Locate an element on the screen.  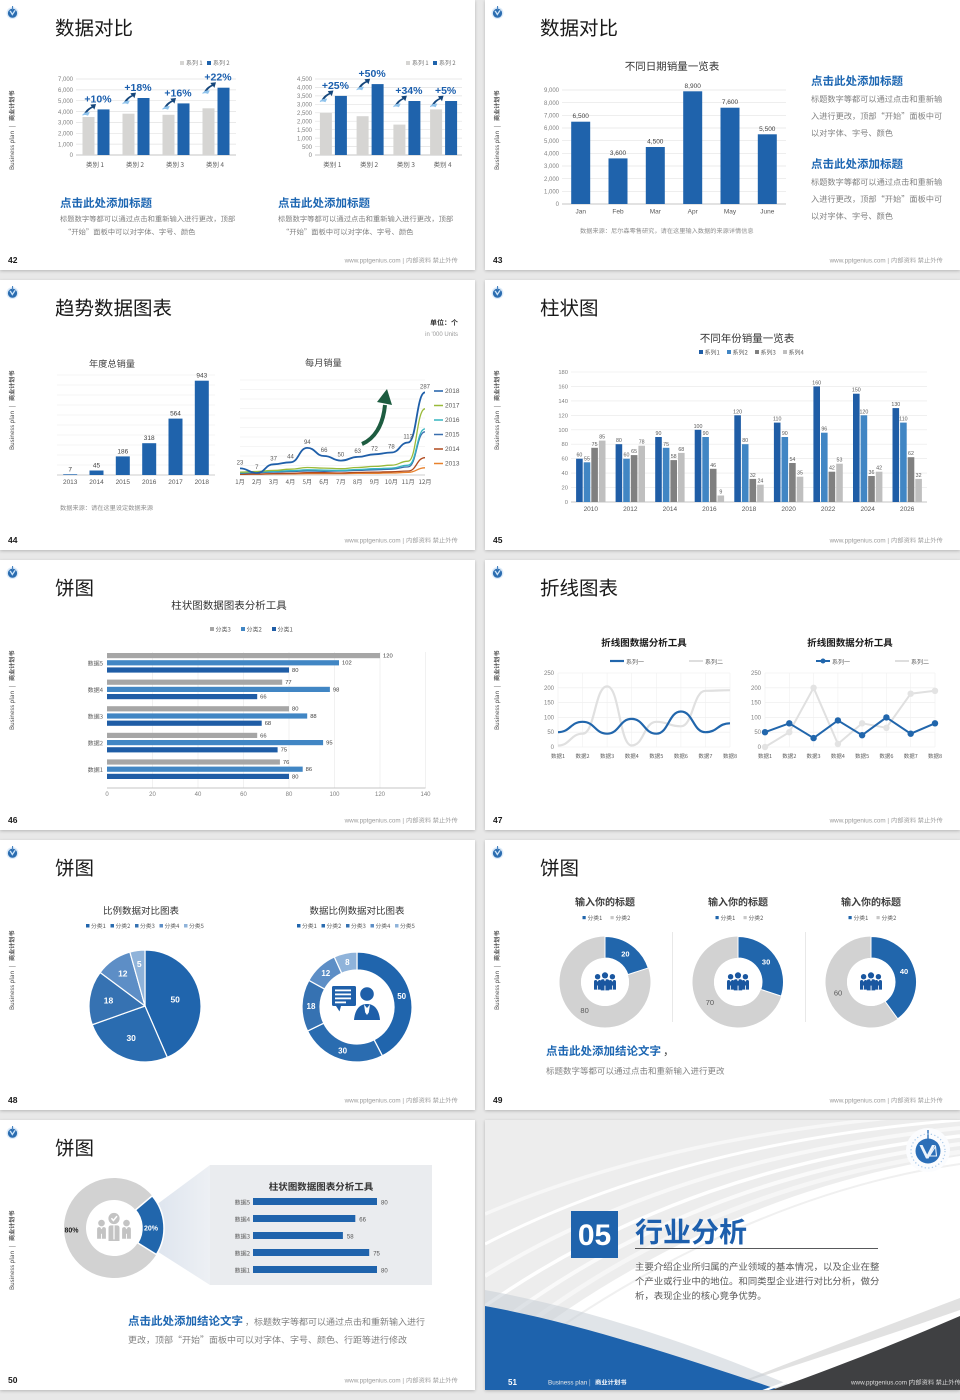
svg-text: 180 is located at coordinates (563, 373).